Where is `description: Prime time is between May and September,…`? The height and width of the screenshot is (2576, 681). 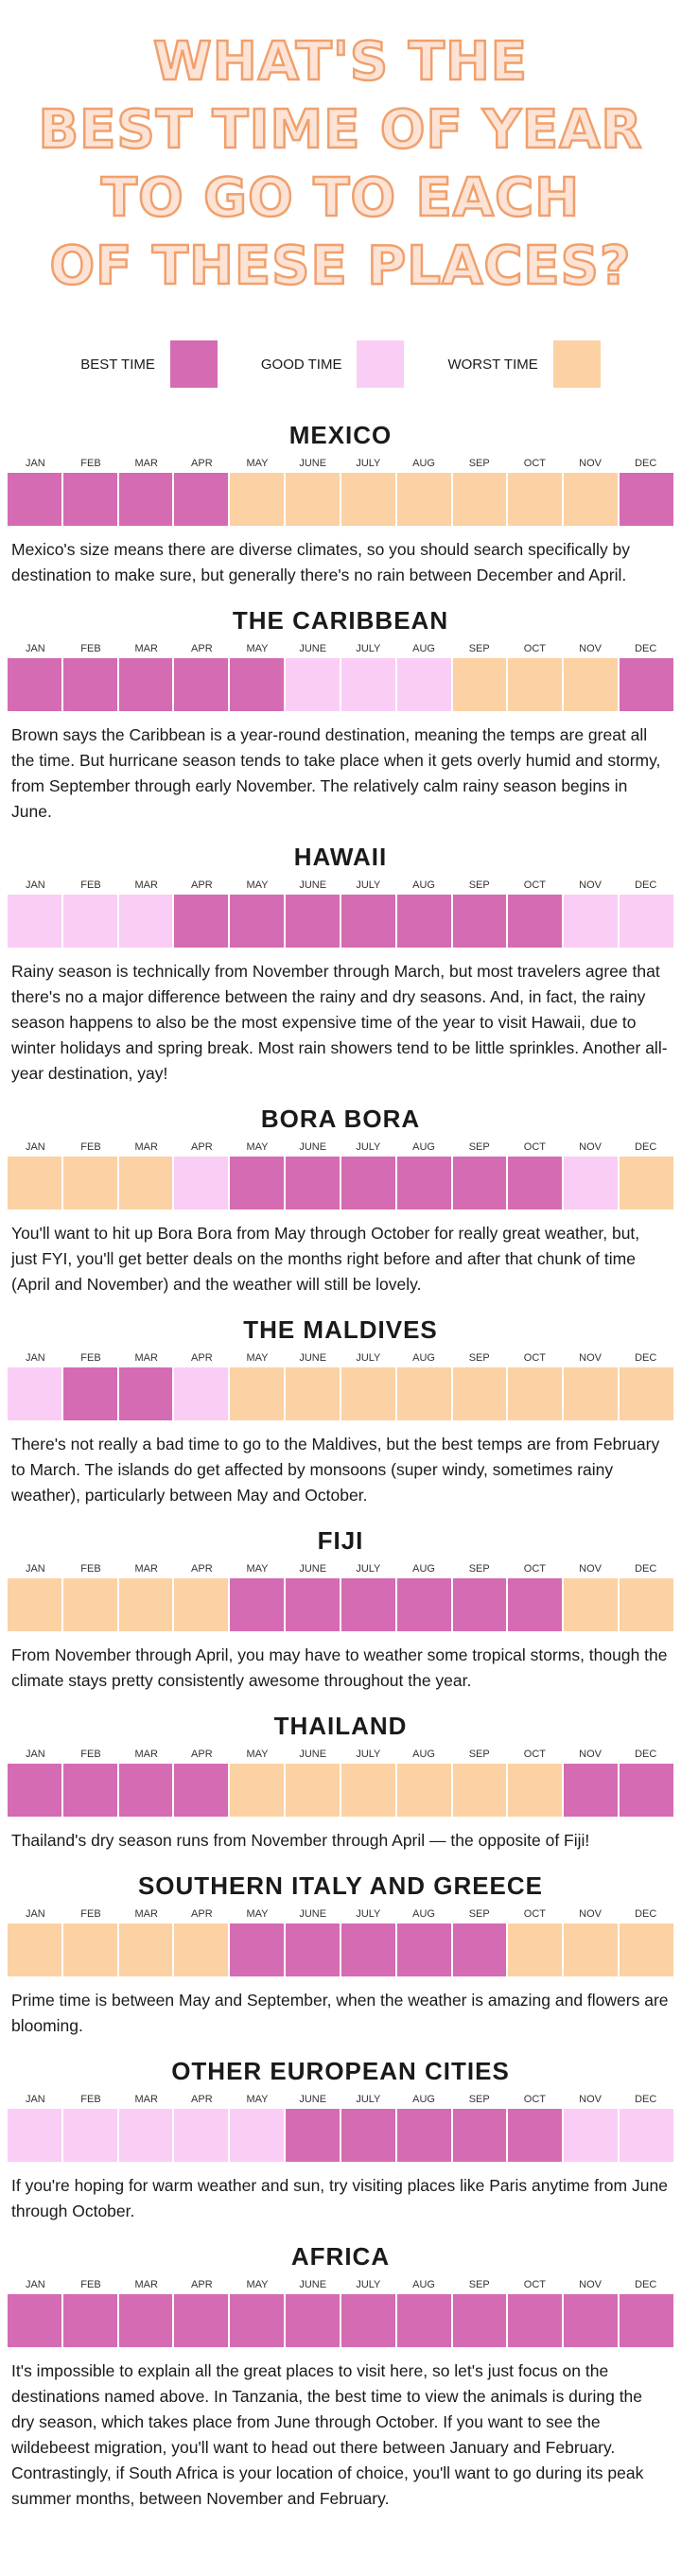
description: Prime time is between May and September,… is located at coordinates (340, 2013).